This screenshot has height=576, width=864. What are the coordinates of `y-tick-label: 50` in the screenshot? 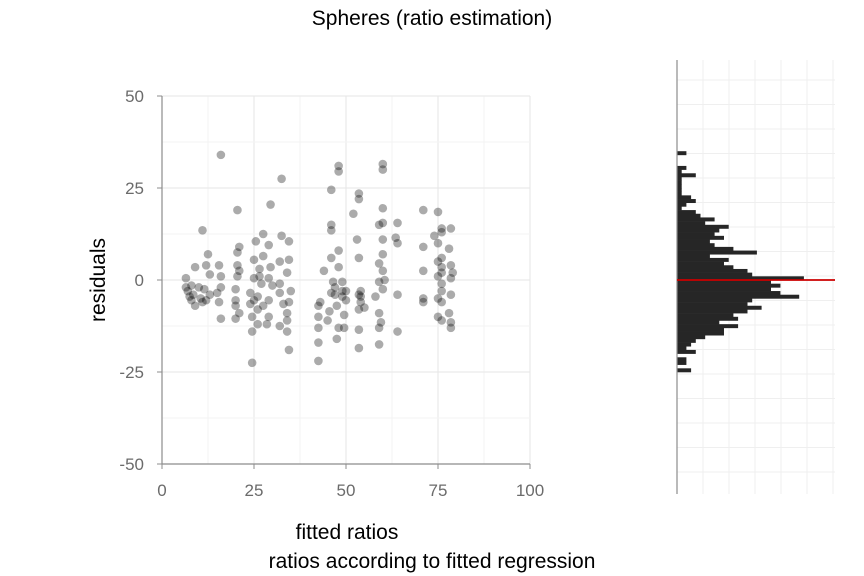 It's located at (134, 96).